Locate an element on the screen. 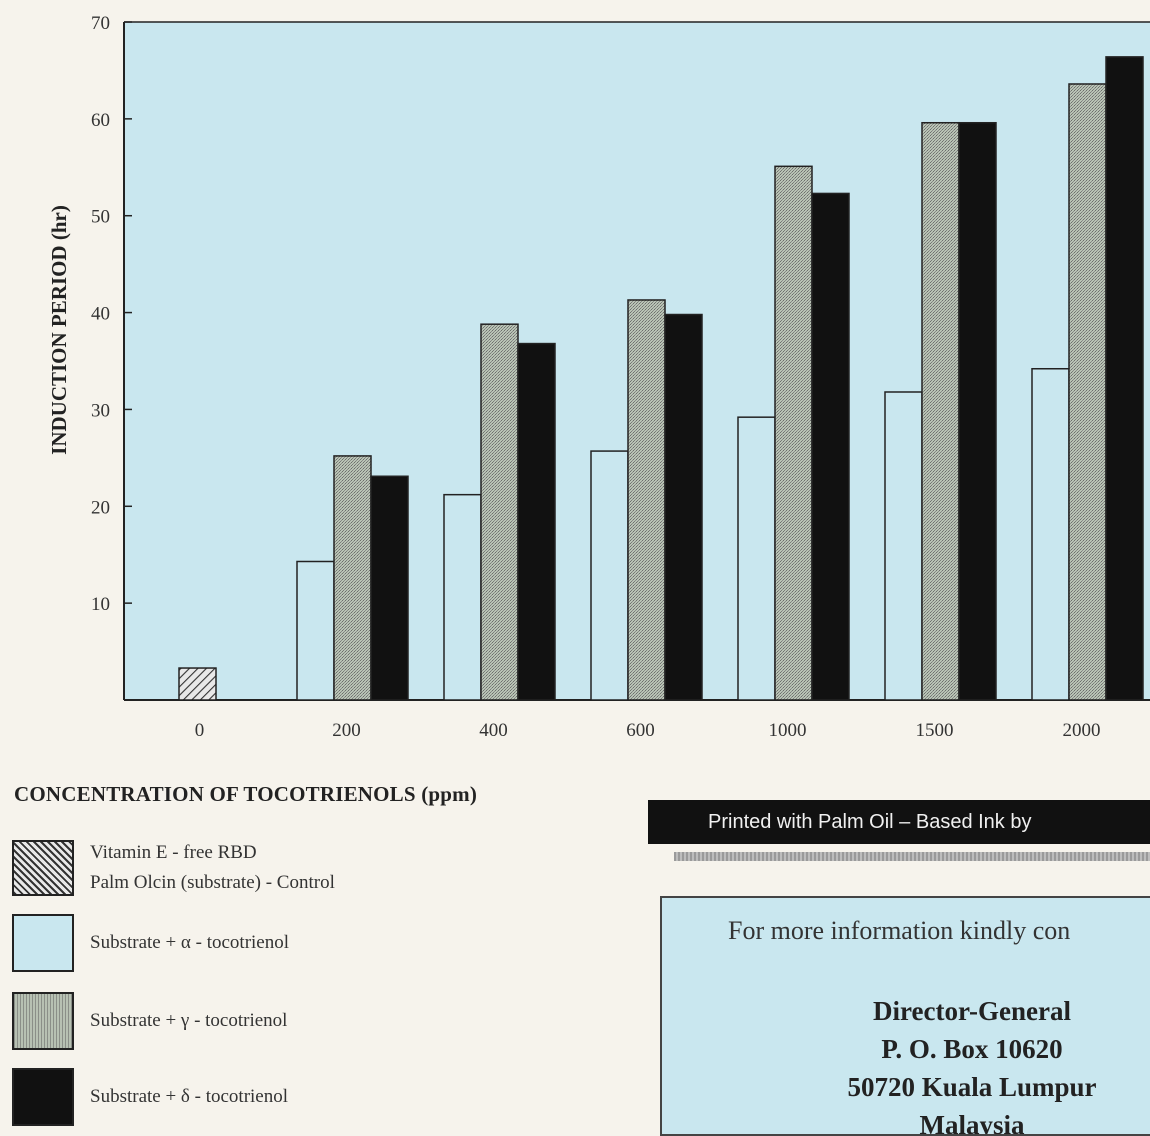 The image size is (1150, 1136). legend-swatch-white is located at coordinates (43, 943).